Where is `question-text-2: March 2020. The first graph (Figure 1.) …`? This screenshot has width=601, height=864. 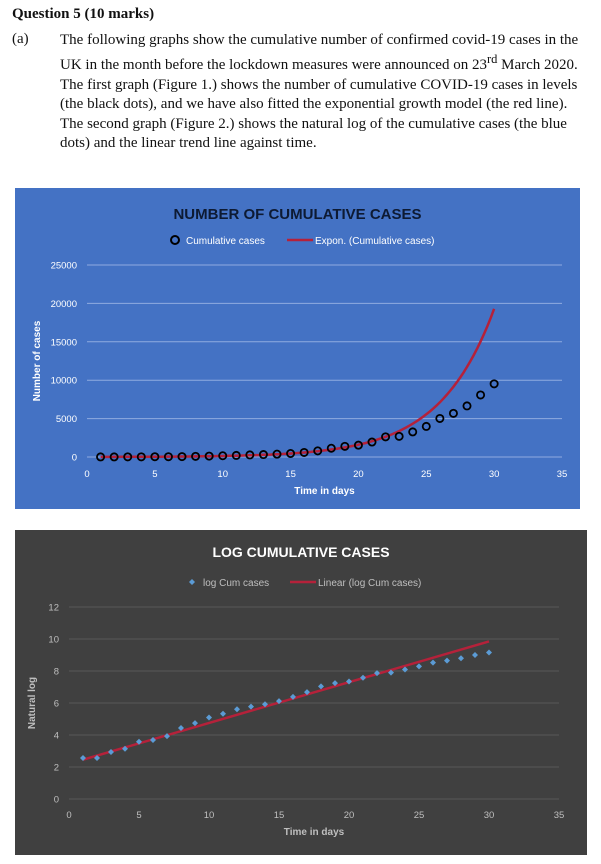 question-text-2: March 2020. The first graph (Figure 1.) … is located at coordinates (319, 104).